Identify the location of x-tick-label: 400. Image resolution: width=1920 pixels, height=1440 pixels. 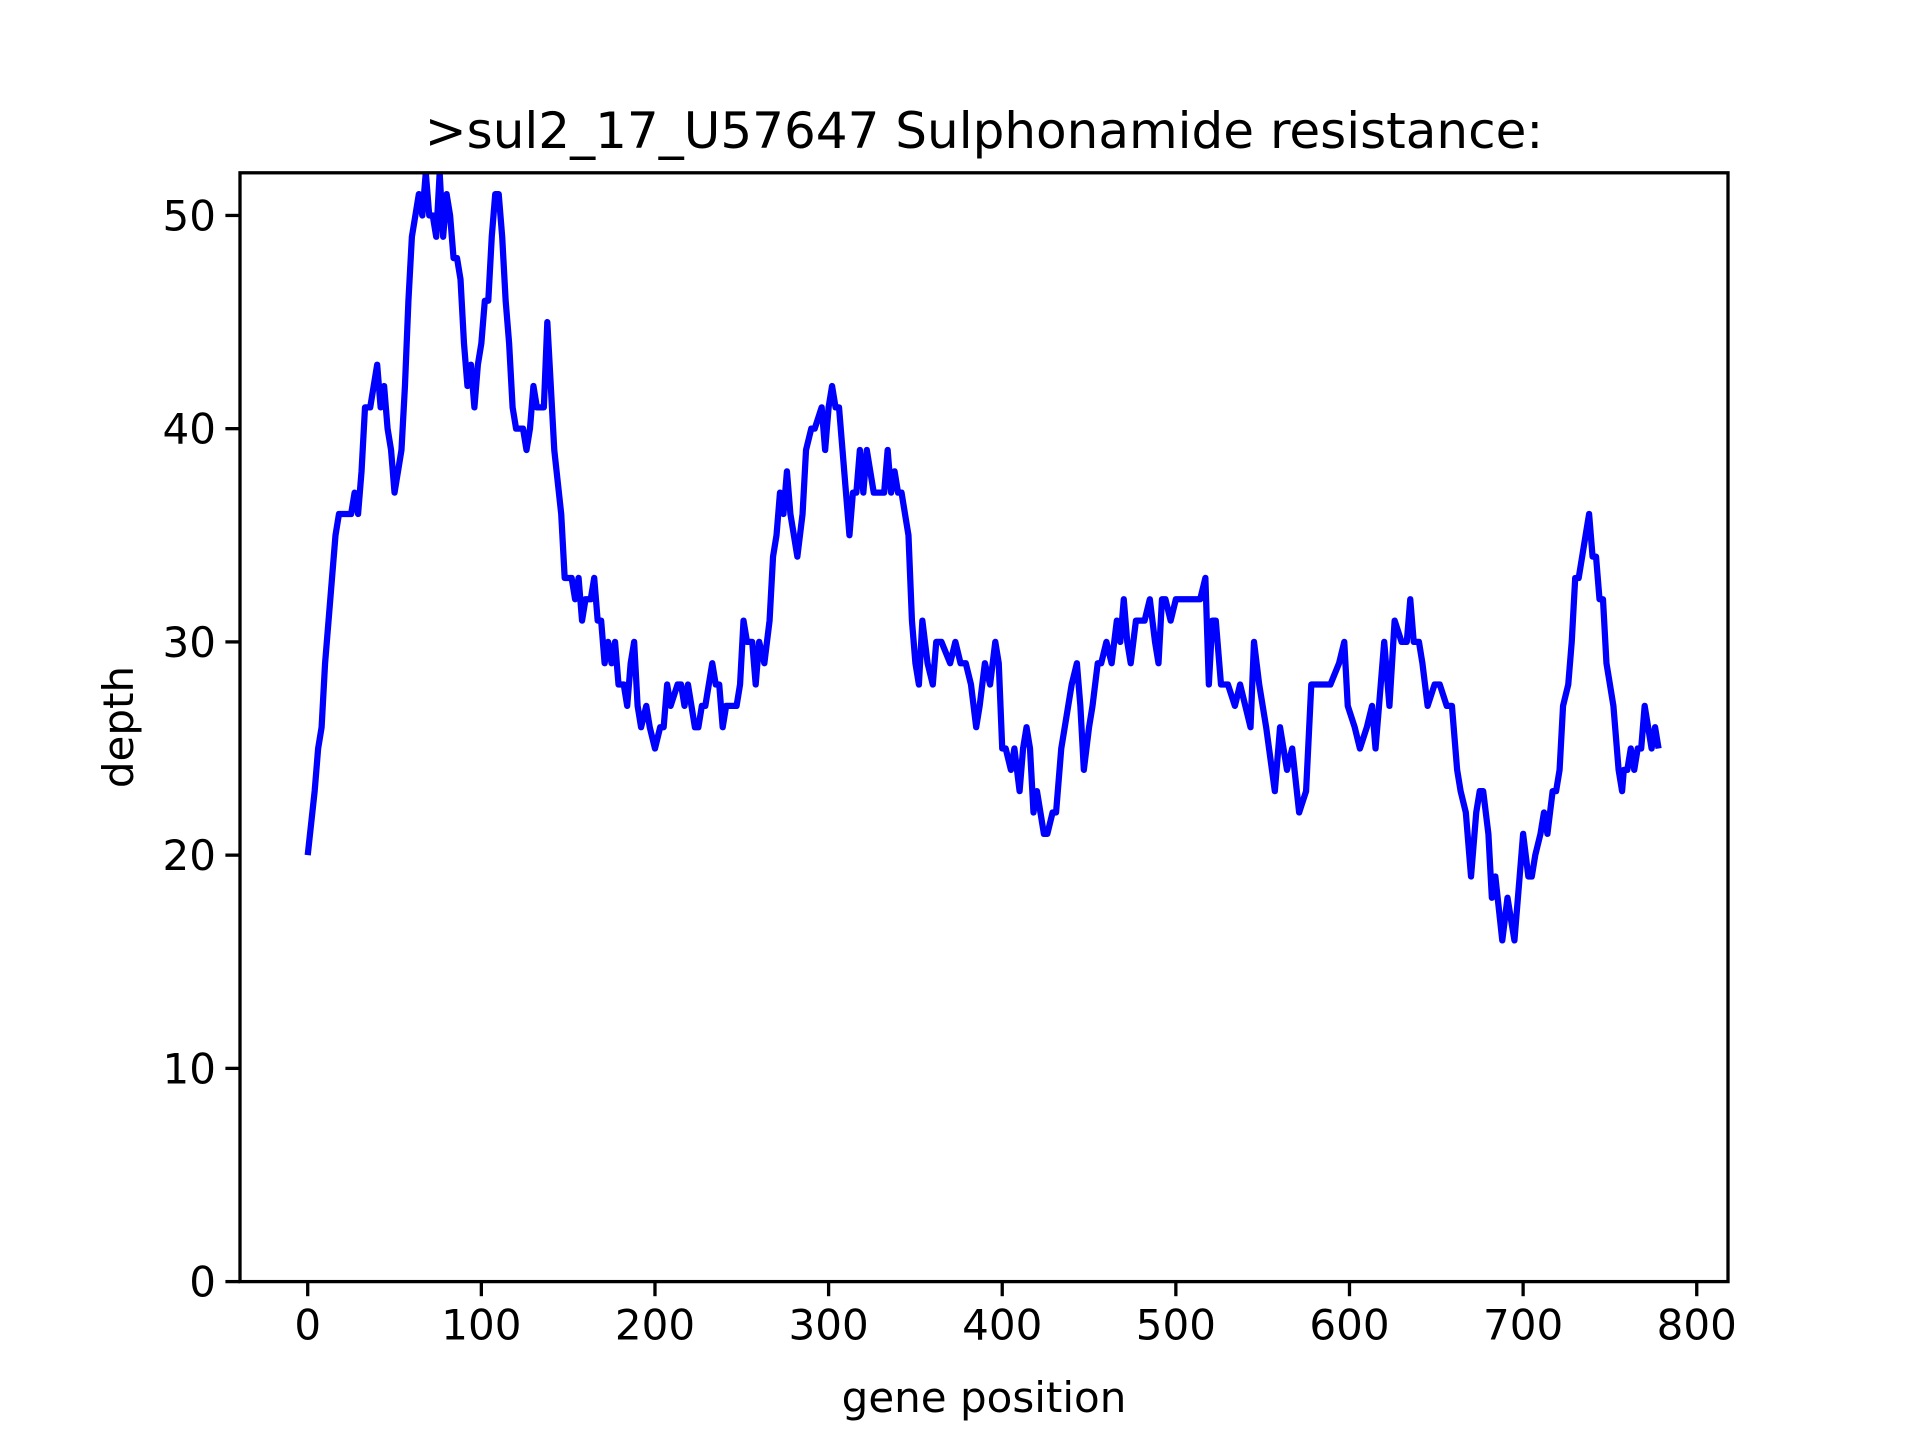
(1002, 1325).